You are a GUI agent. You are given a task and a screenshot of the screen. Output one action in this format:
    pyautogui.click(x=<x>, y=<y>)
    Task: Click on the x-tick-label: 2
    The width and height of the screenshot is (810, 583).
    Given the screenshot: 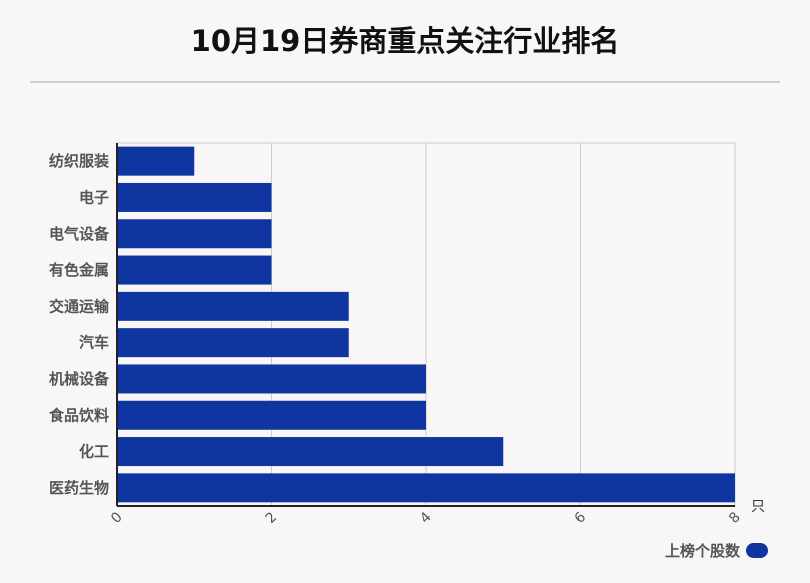 What is the action you would take?
    pyautogui.click(x=272, y=518)
    